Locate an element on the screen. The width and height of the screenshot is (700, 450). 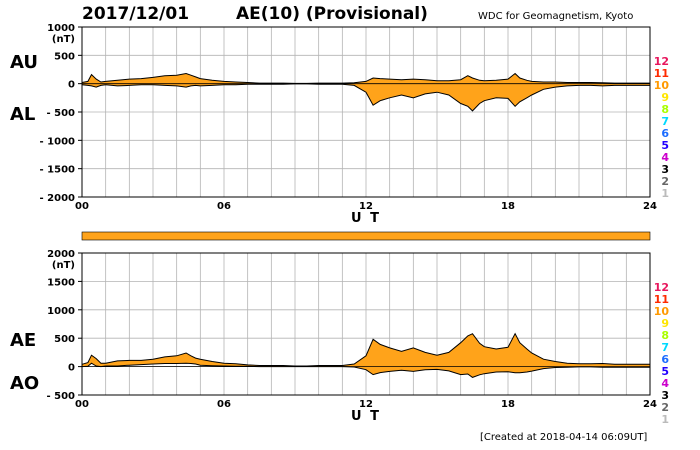
data-availability-bar is located at coordinates (366, 236).